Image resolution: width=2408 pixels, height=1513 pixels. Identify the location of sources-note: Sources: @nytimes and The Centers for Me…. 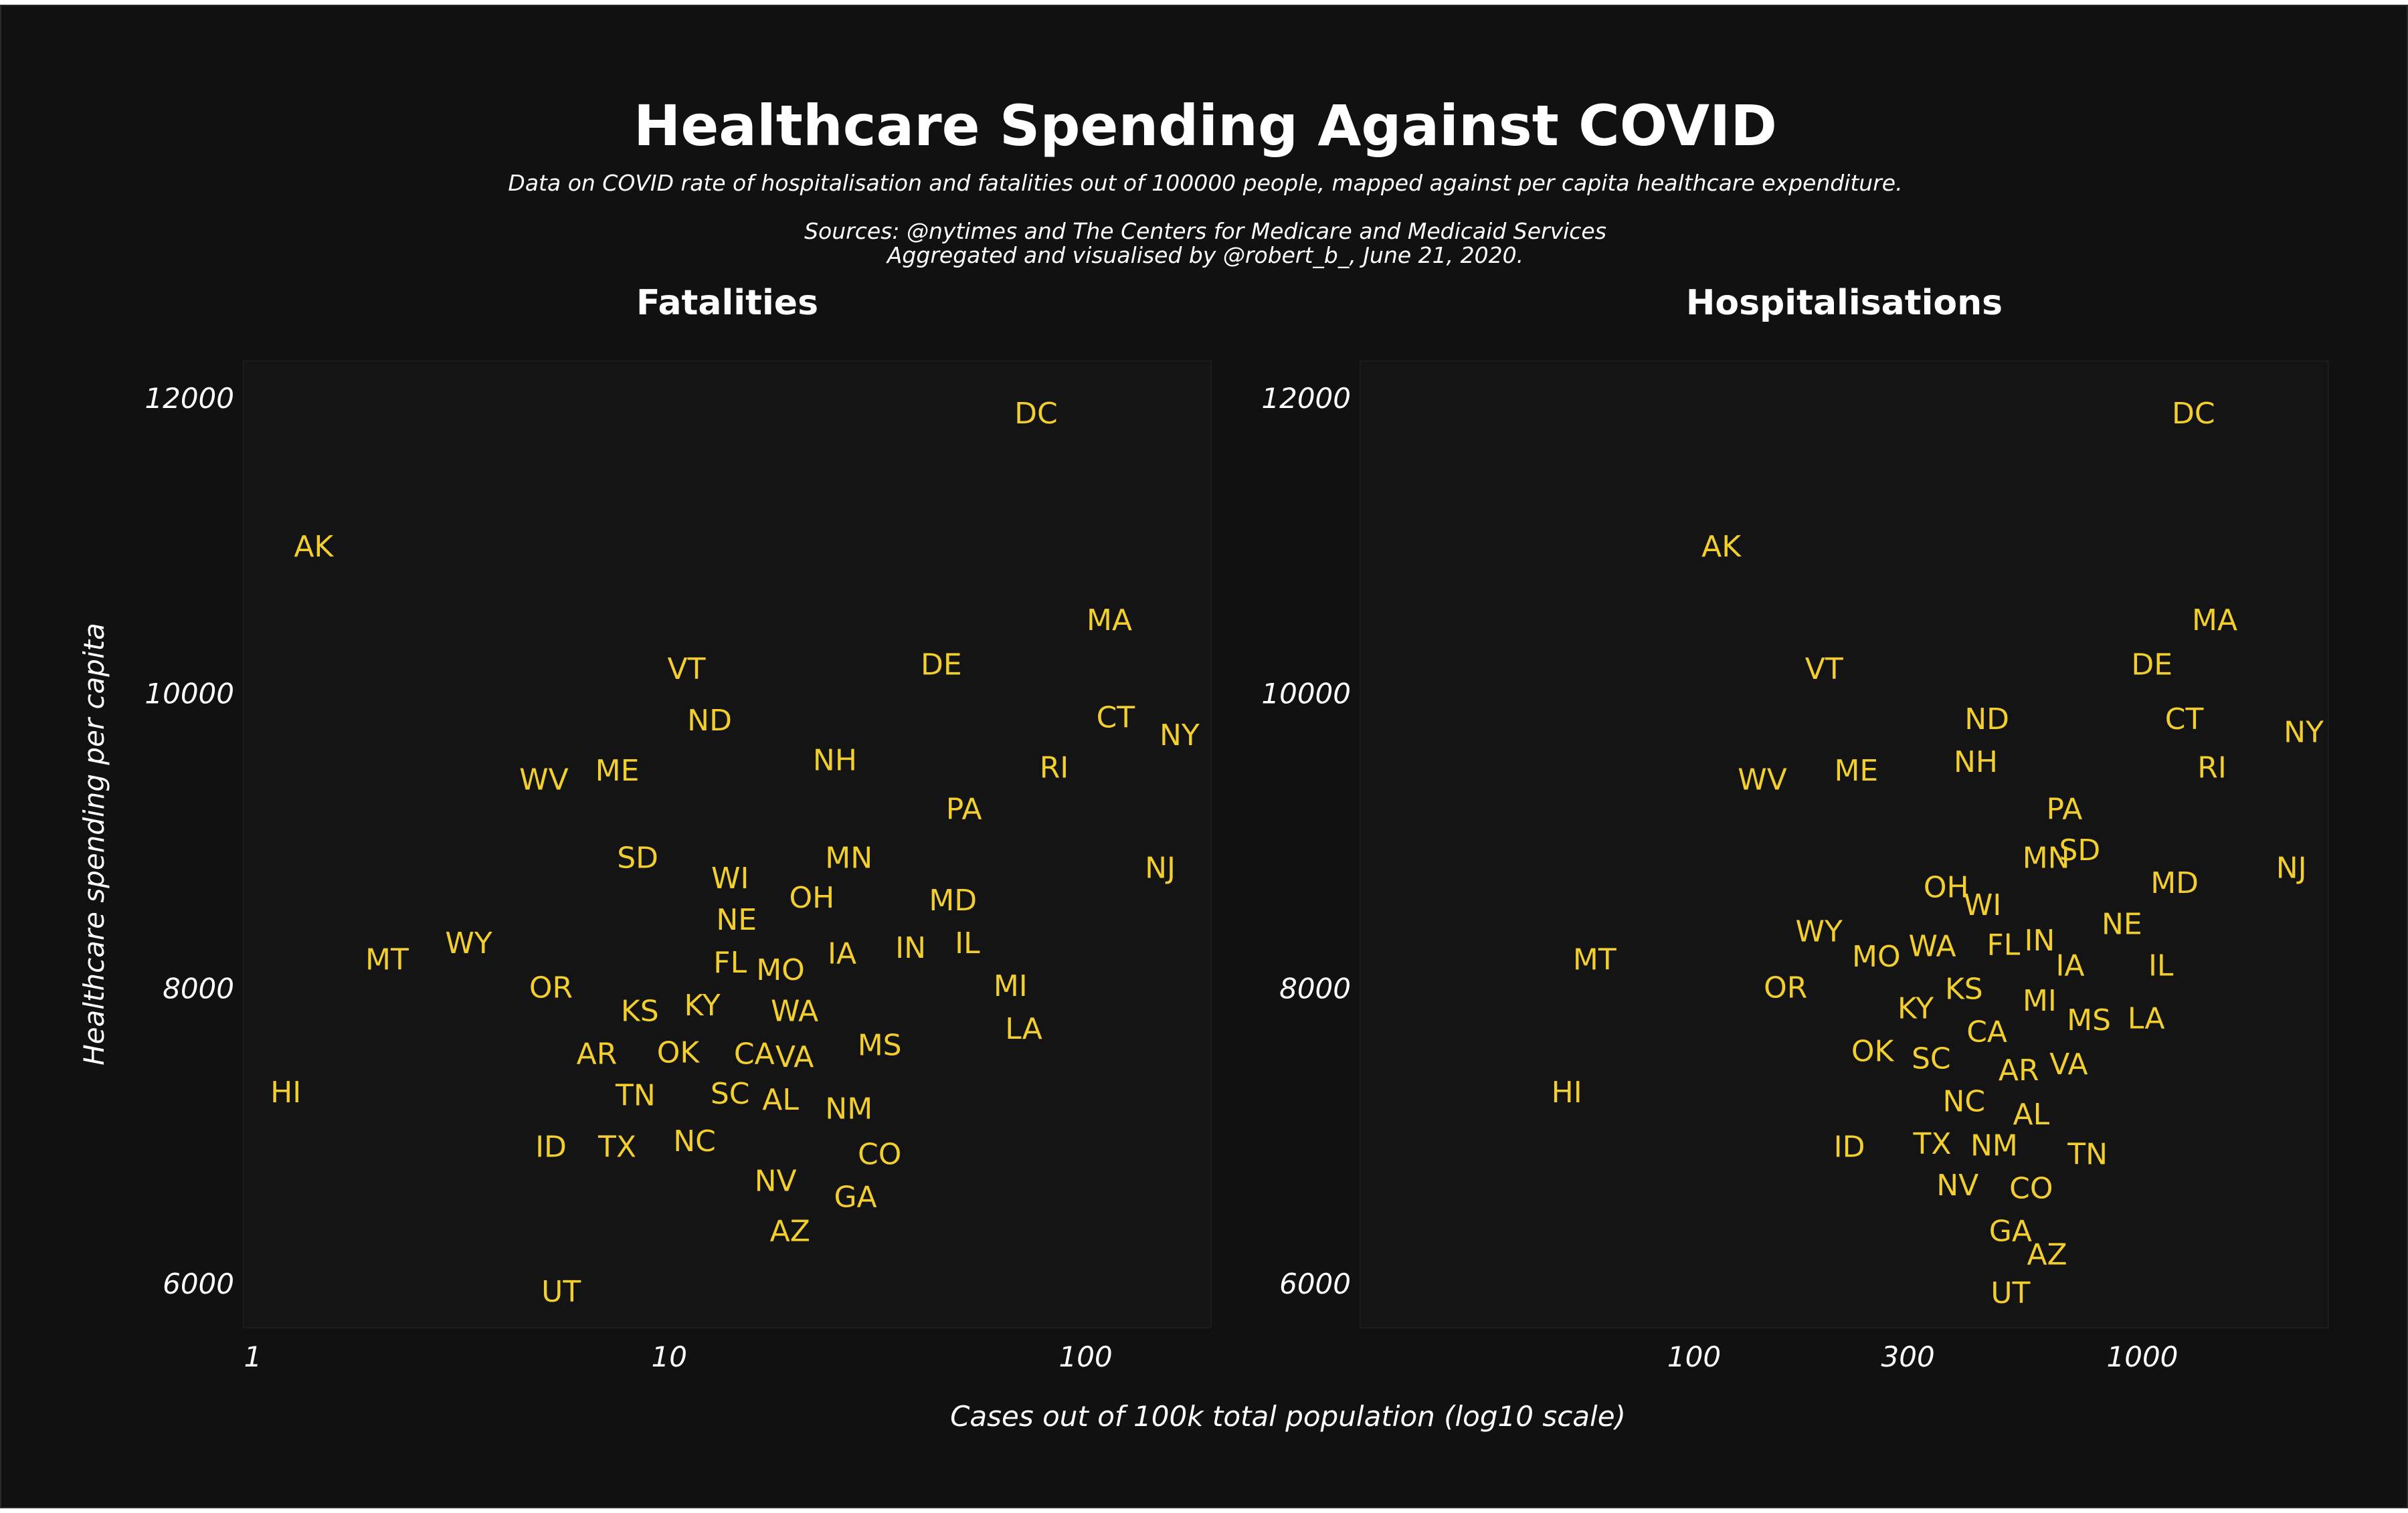
(1205, 231).